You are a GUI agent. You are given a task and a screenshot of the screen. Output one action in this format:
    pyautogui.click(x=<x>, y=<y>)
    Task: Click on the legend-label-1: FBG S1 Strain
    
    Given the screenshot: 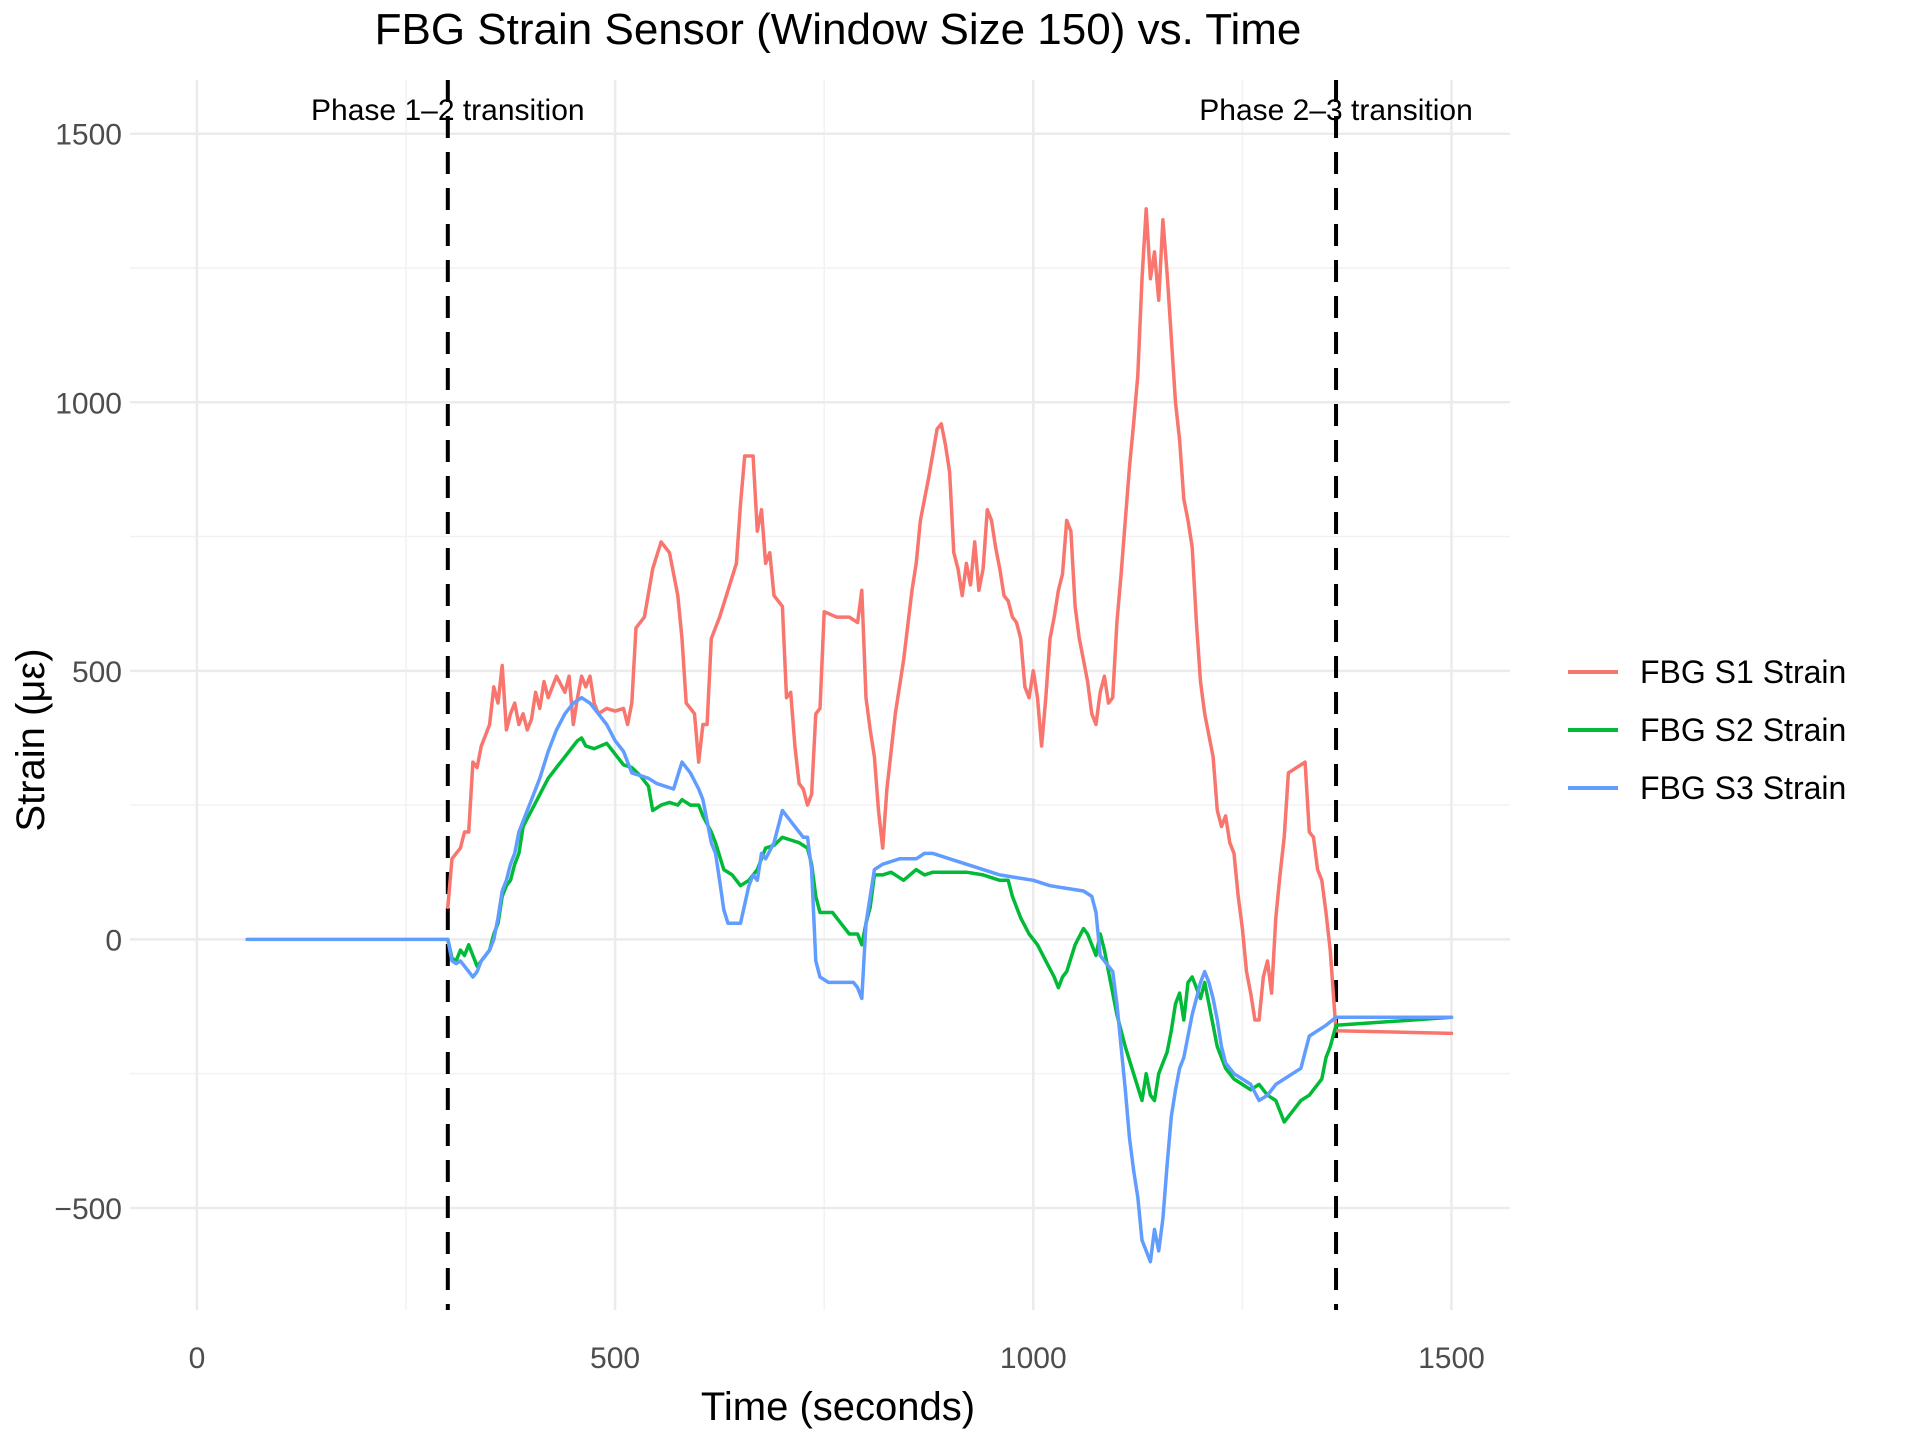 What is the action you would take?
    pyautogui.click(x=1743, y=672)
    